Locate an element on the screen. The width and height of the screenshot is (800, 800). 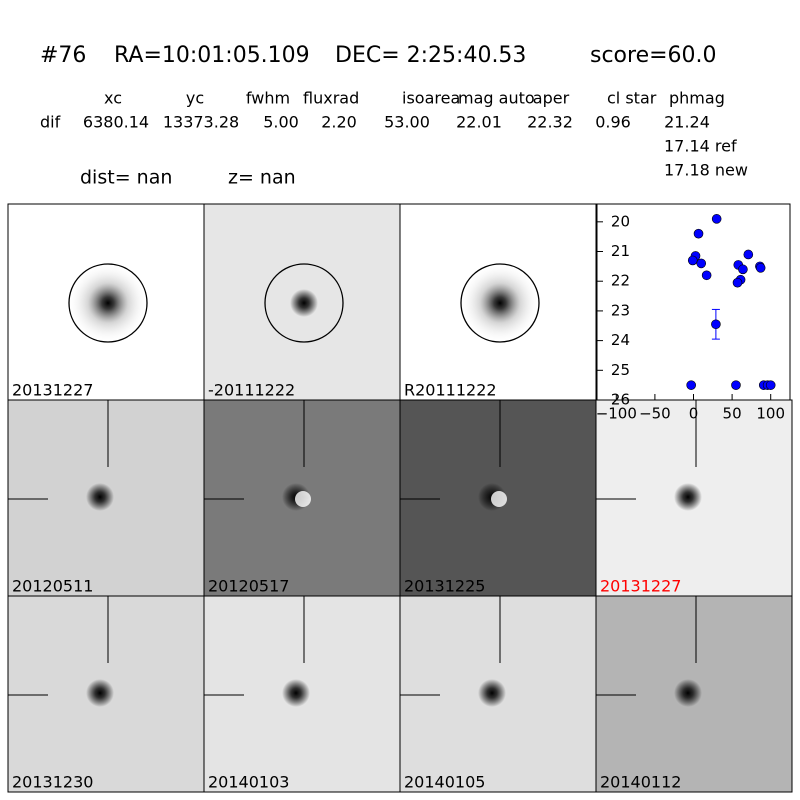
y-tick-label: 23 is located at coordinates (620, 310).